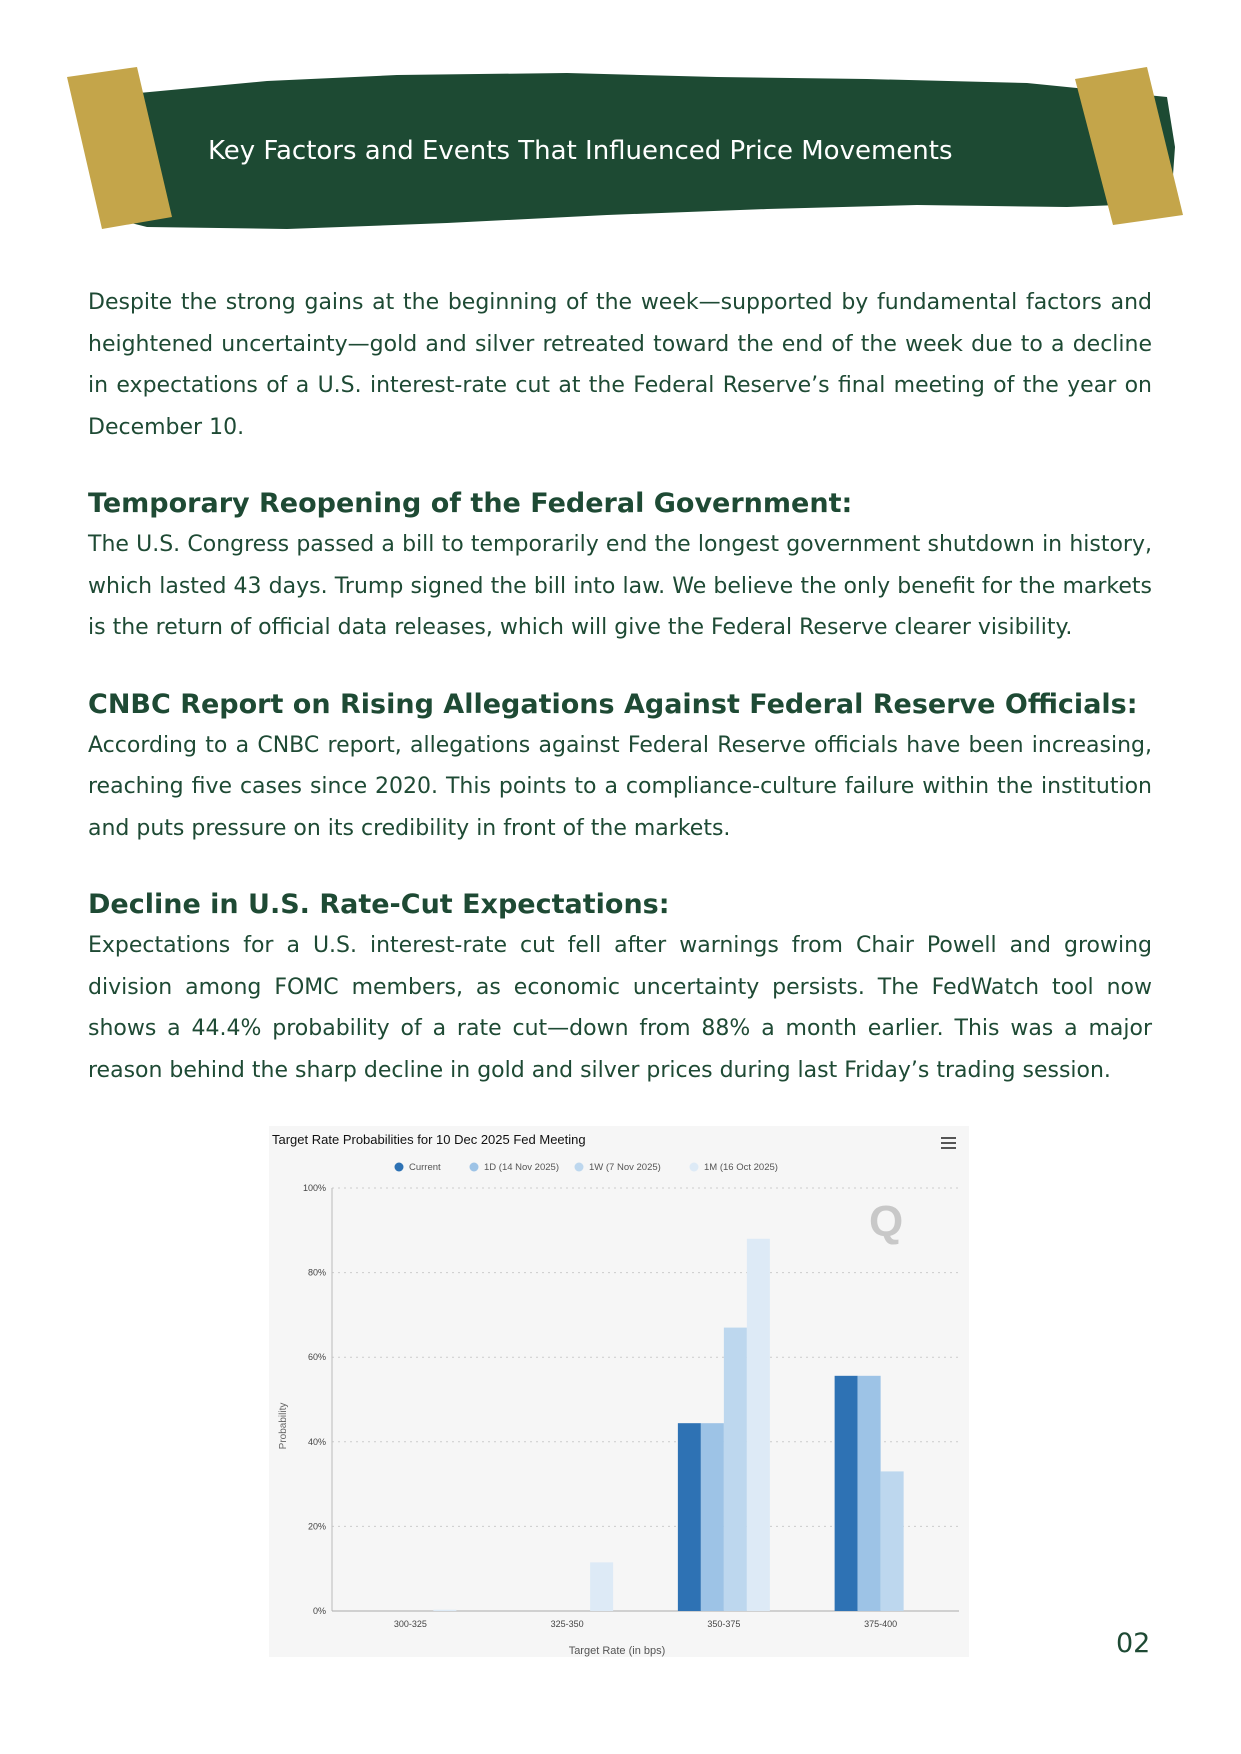  Describe the element at coordinates (617, 1651) in the screenshot. I see `x-axis-label: Target Rate (in bps)` at that location.